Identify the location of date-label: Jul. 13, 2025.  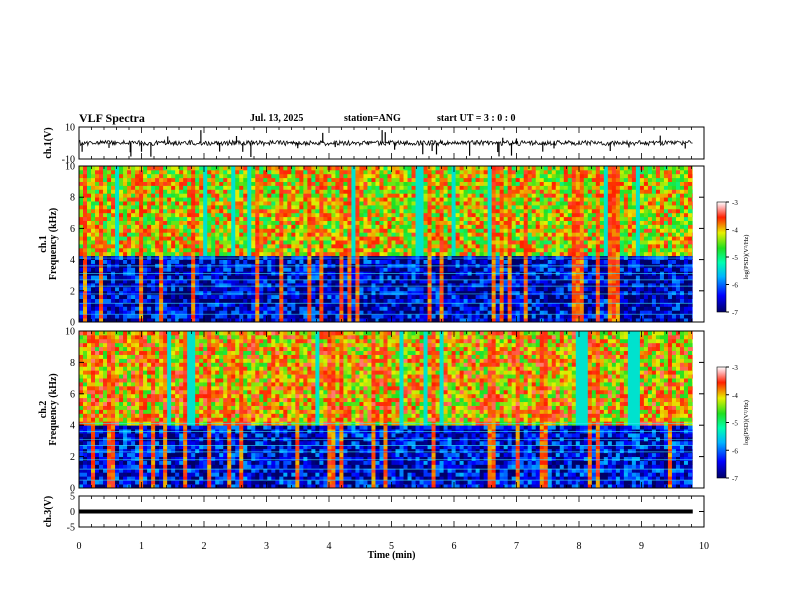
(277, 118).